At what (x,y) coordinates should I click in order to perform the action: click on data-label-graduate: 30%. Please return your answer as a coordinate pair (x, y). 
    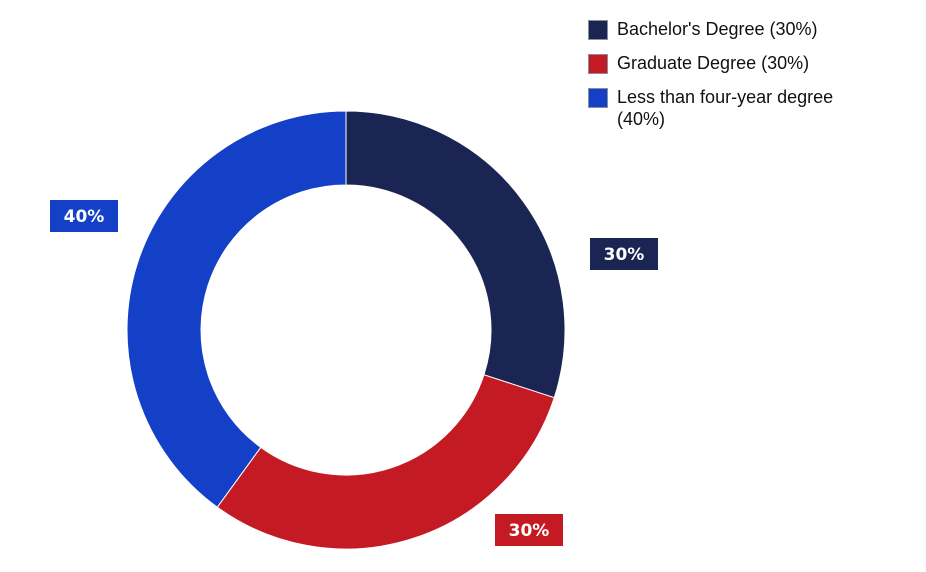
    Looking at the image, I should click on (529, 530).